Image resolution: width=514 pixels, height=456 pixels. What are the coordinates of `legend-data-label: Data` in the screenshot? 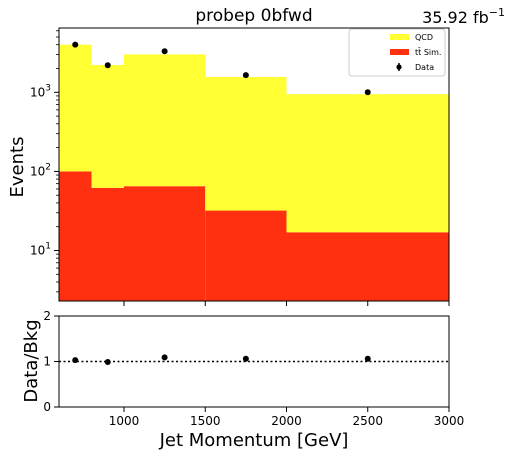 It's located at (424, 67).